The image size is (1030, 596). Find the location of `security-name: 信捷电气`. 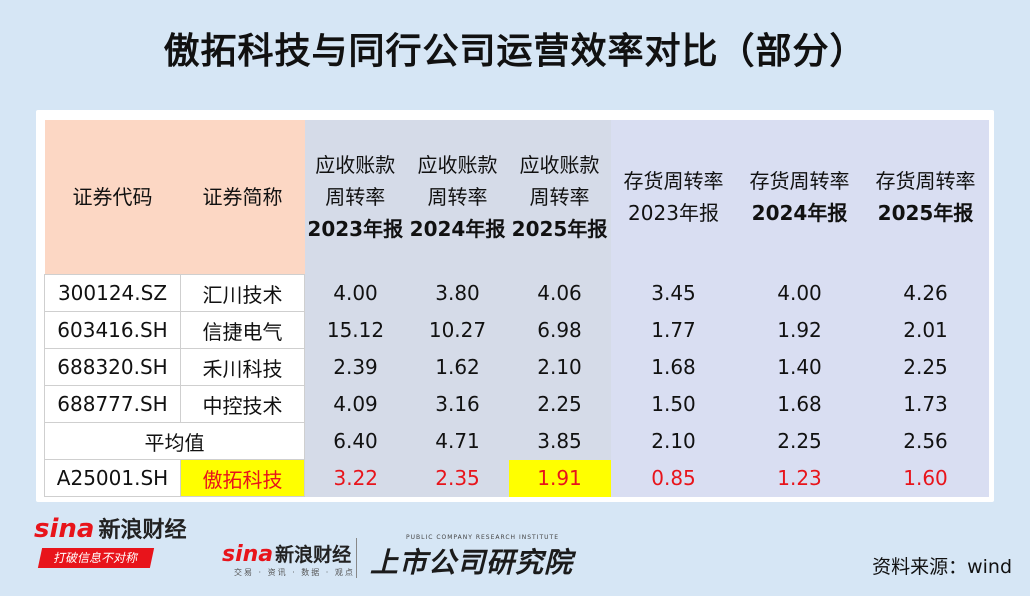

security-name: 信捷电气 is located at coordinates (242, 330).